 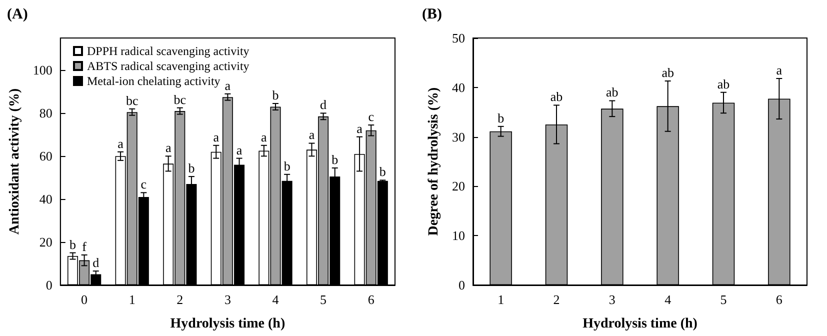 I want to click on chart-title: (A), so click(x=17, y=14).